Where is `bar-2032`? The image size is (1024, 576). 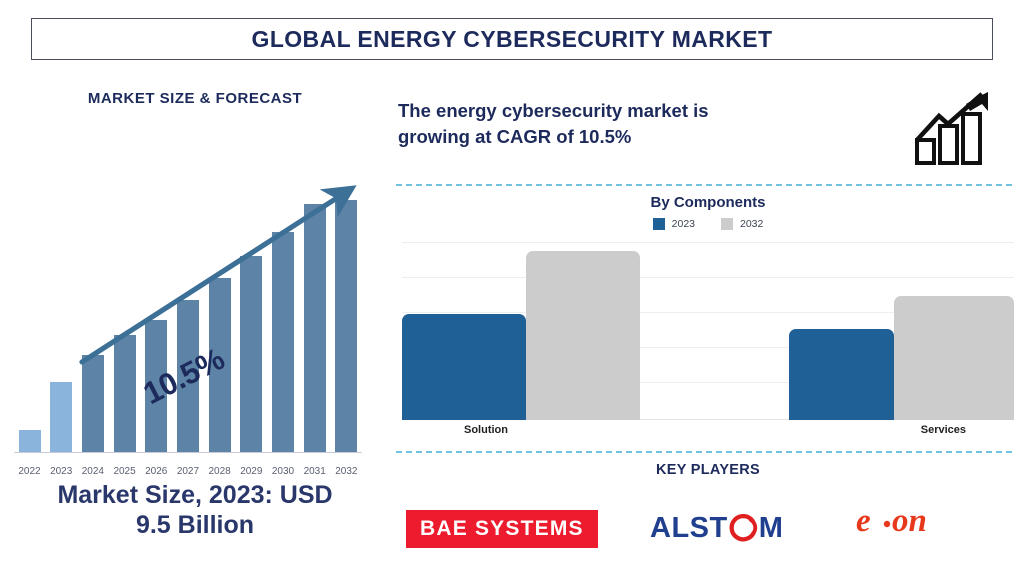
bar-2032 is located at coordinates (346, 326).